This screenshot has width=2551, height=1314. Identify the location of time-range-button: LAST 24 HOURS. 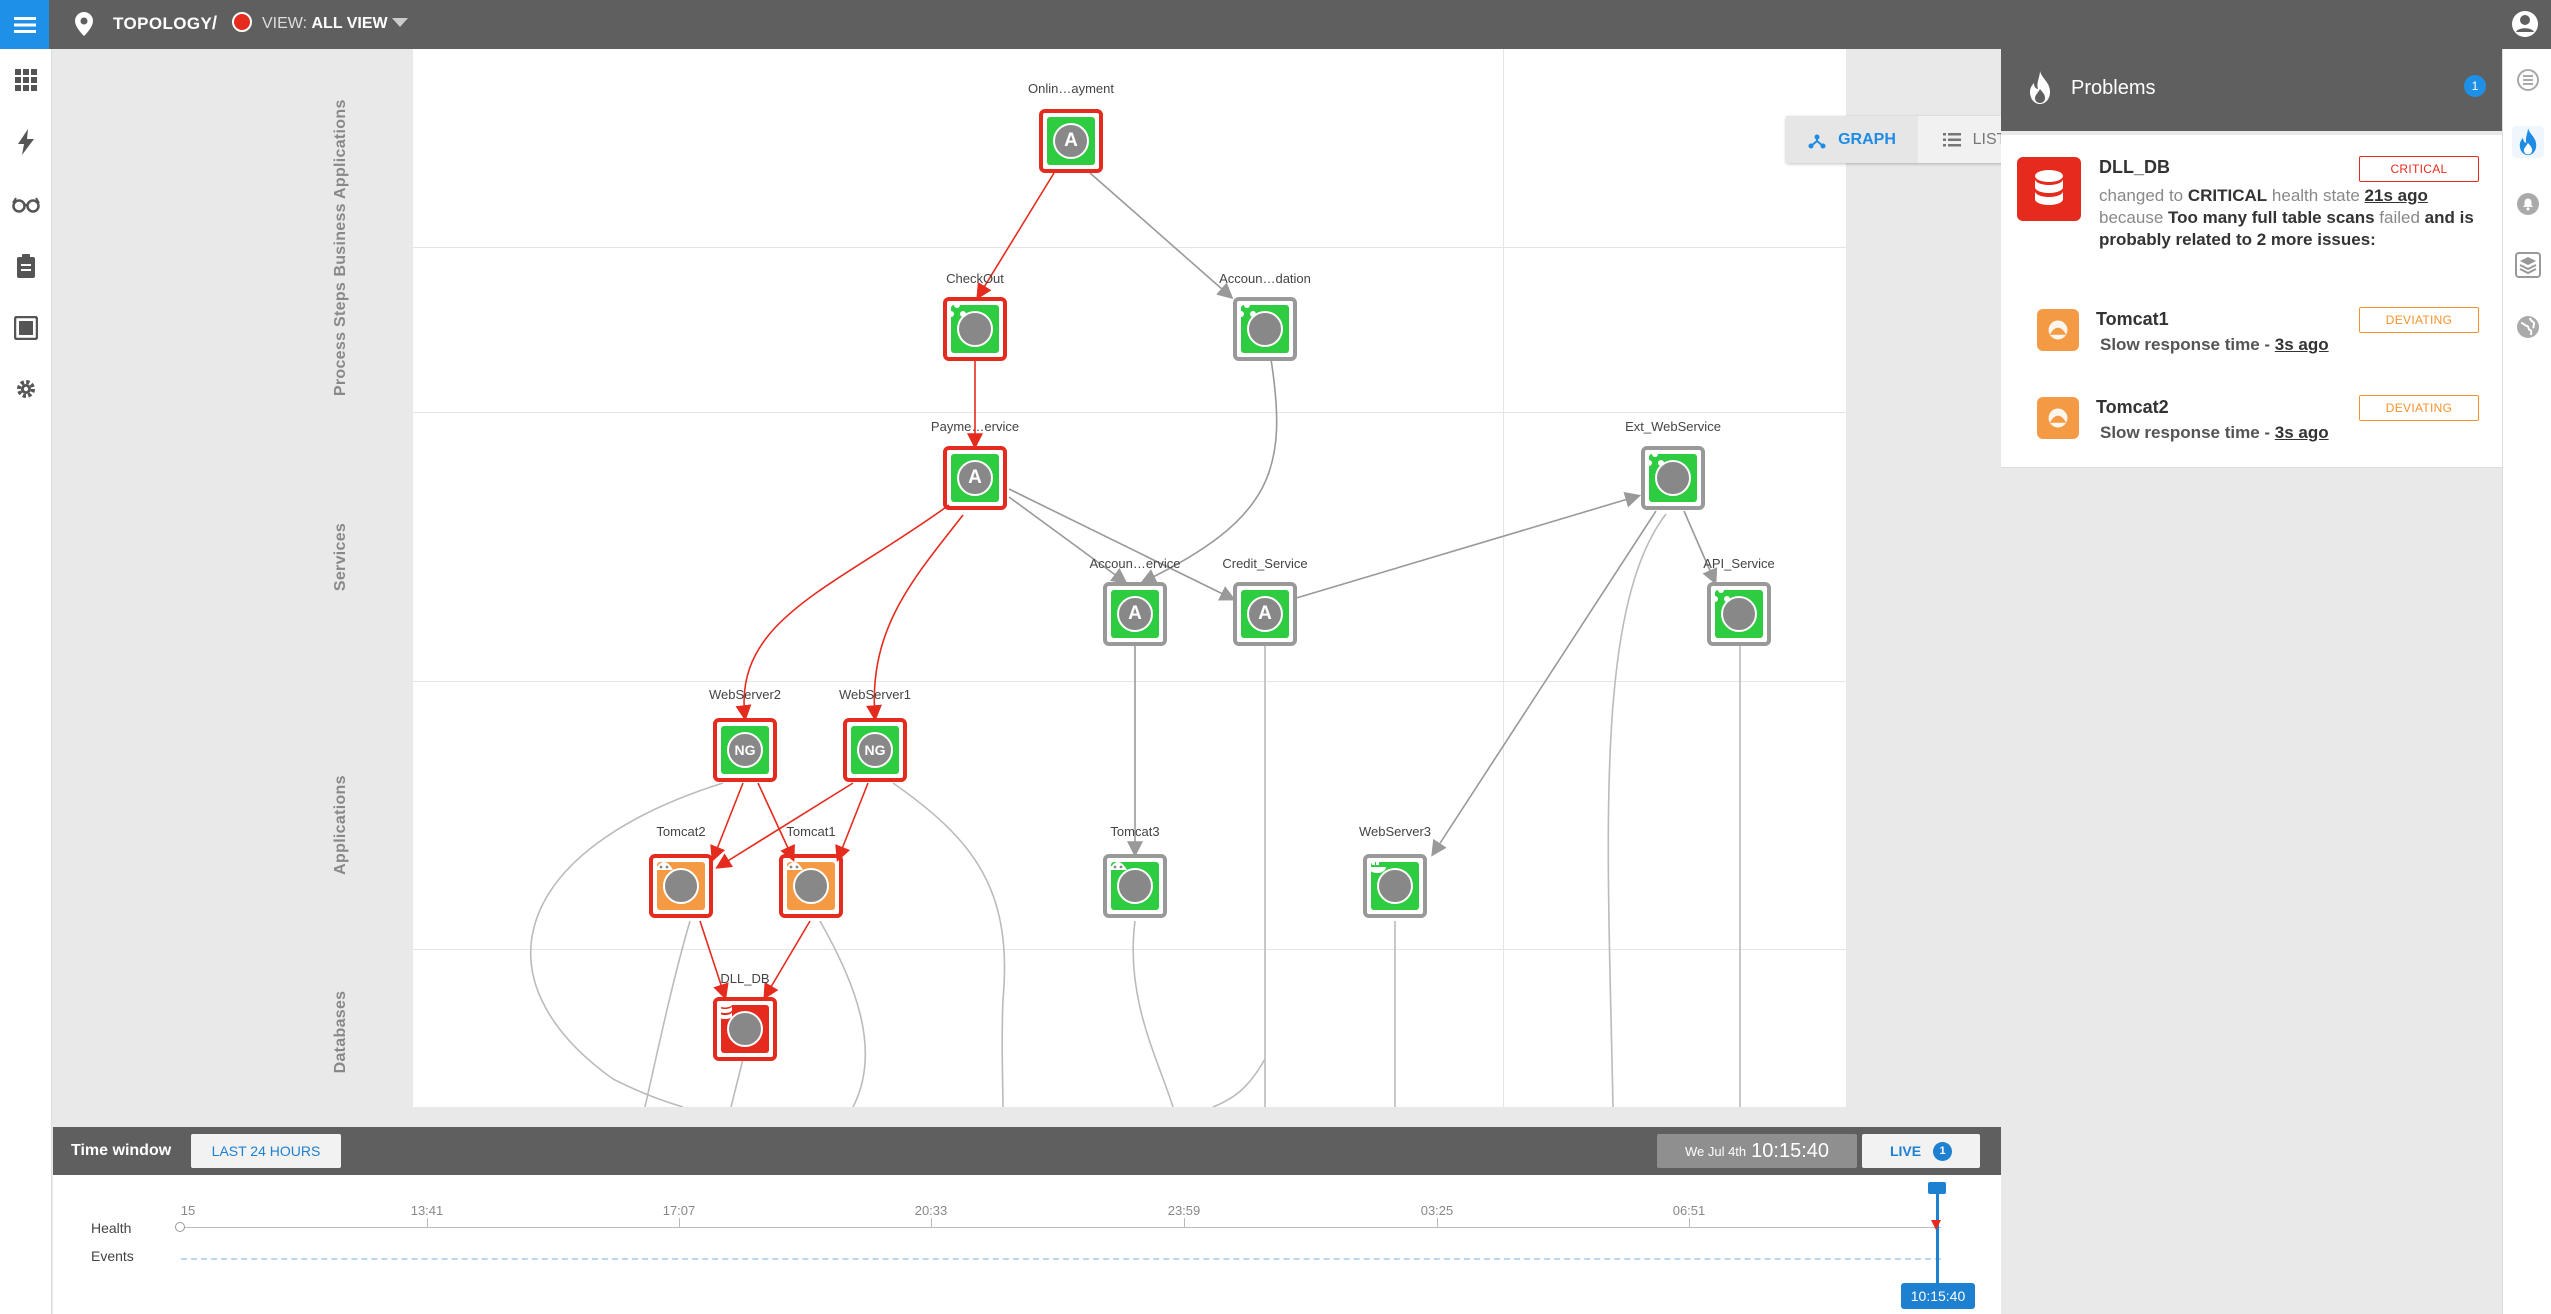
(266, 1151).